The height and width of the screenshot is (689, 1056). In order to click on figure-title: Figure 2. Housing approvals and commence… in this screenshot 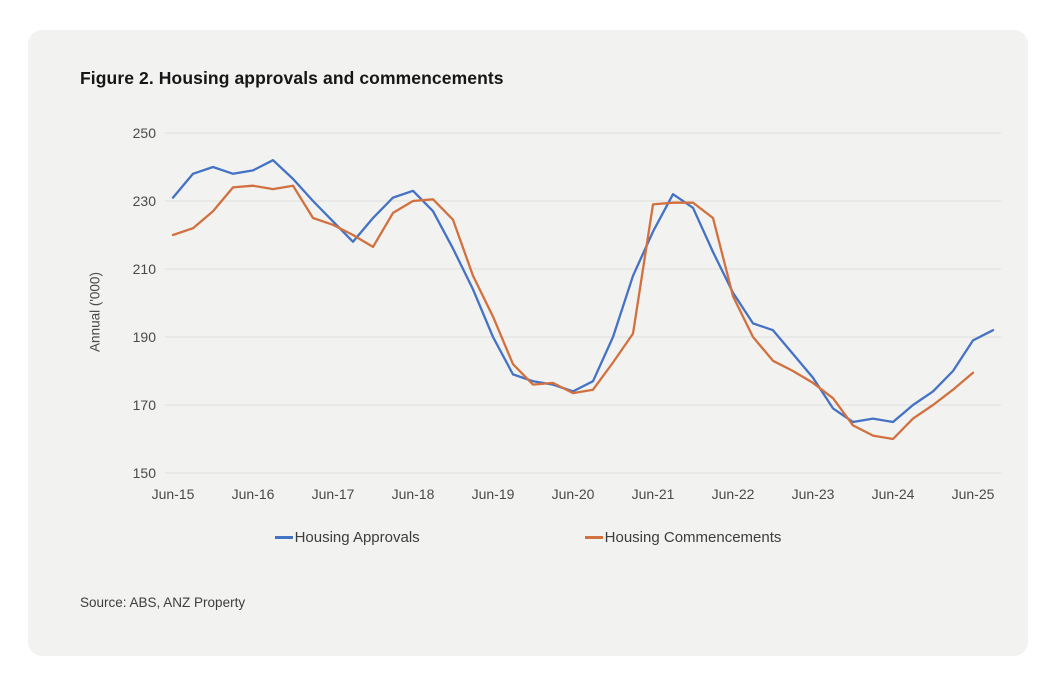, I will do `click(292, 78)`.